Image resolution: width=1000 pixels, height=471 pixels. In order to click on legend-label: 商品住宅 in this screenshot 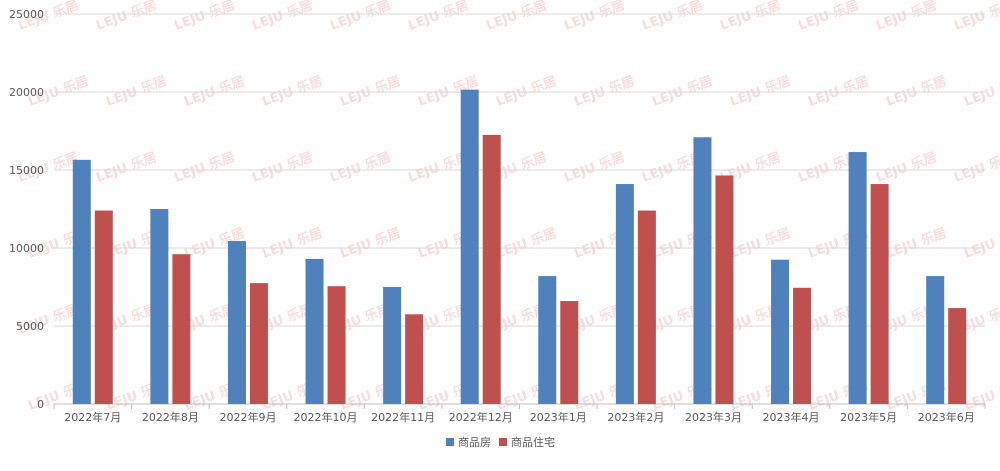, I will do `click(533, 442)`.